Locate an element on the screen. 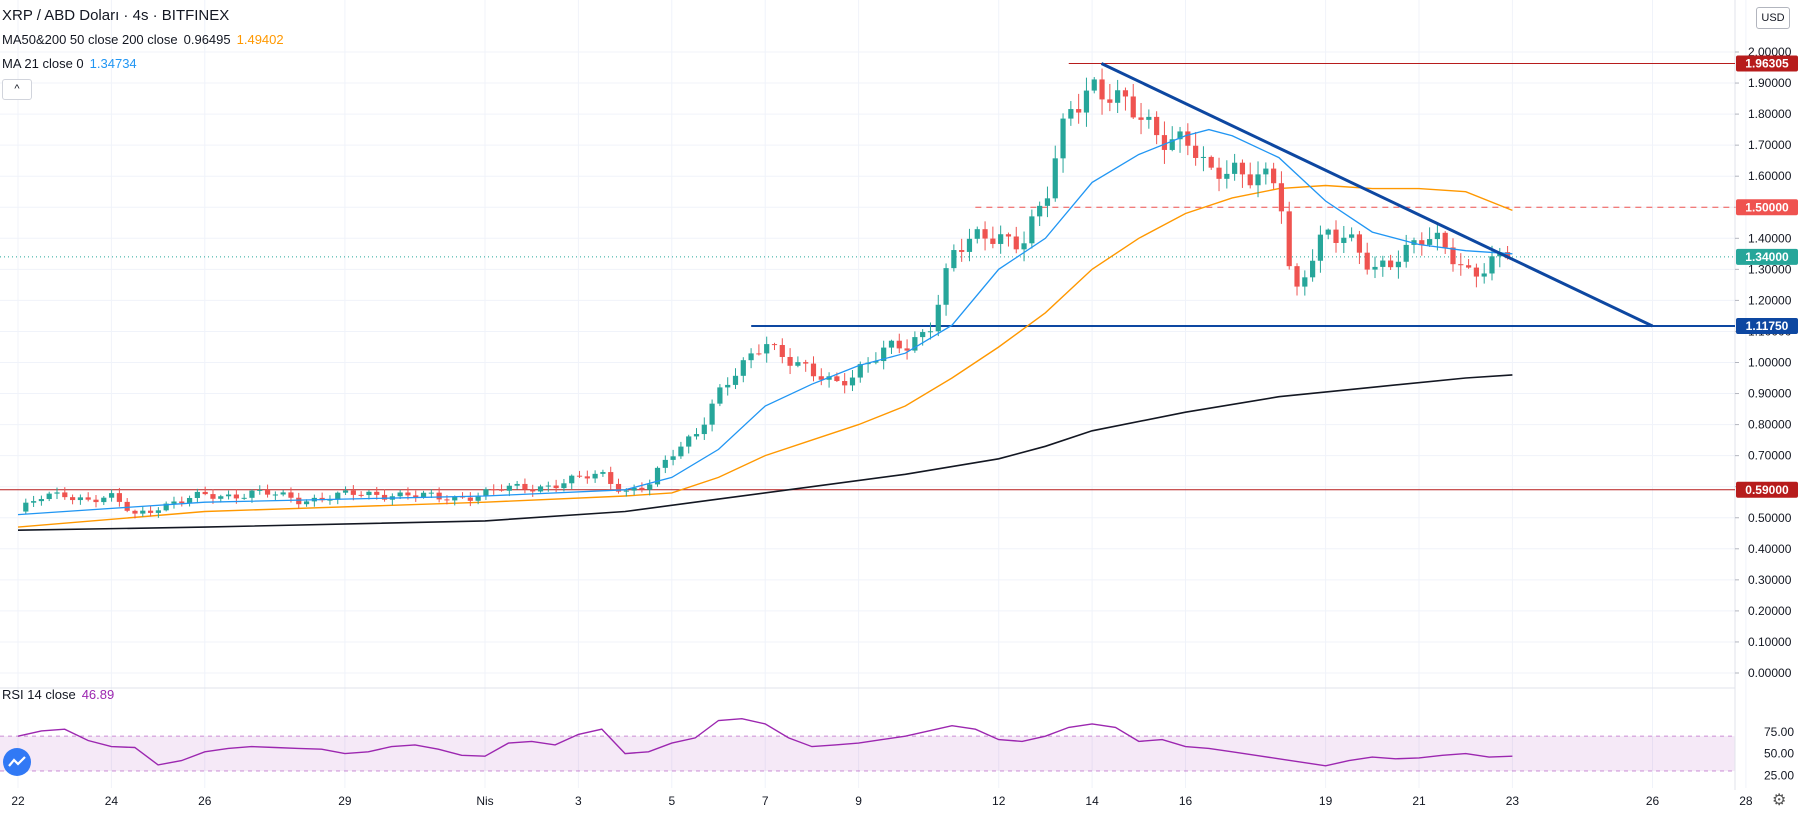 This screenshot has height=814, width=1807. ma21-legend: MA 21 close 0 1.34734 is located at coordinates (69, 64).